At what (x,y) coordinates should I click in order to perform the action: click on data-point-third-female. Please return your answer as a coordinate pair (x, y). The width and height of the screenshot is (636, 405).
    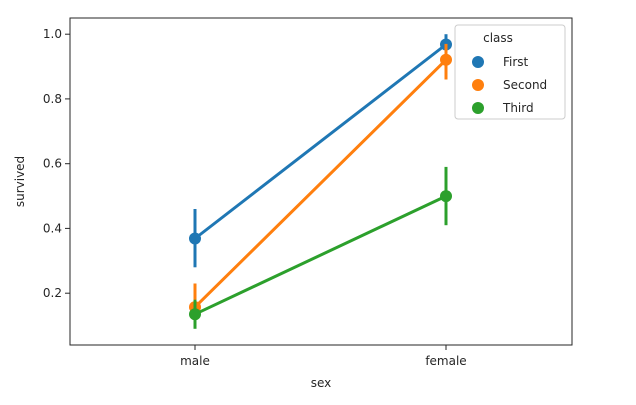
    Looking at the image, I should click on (446, 196).